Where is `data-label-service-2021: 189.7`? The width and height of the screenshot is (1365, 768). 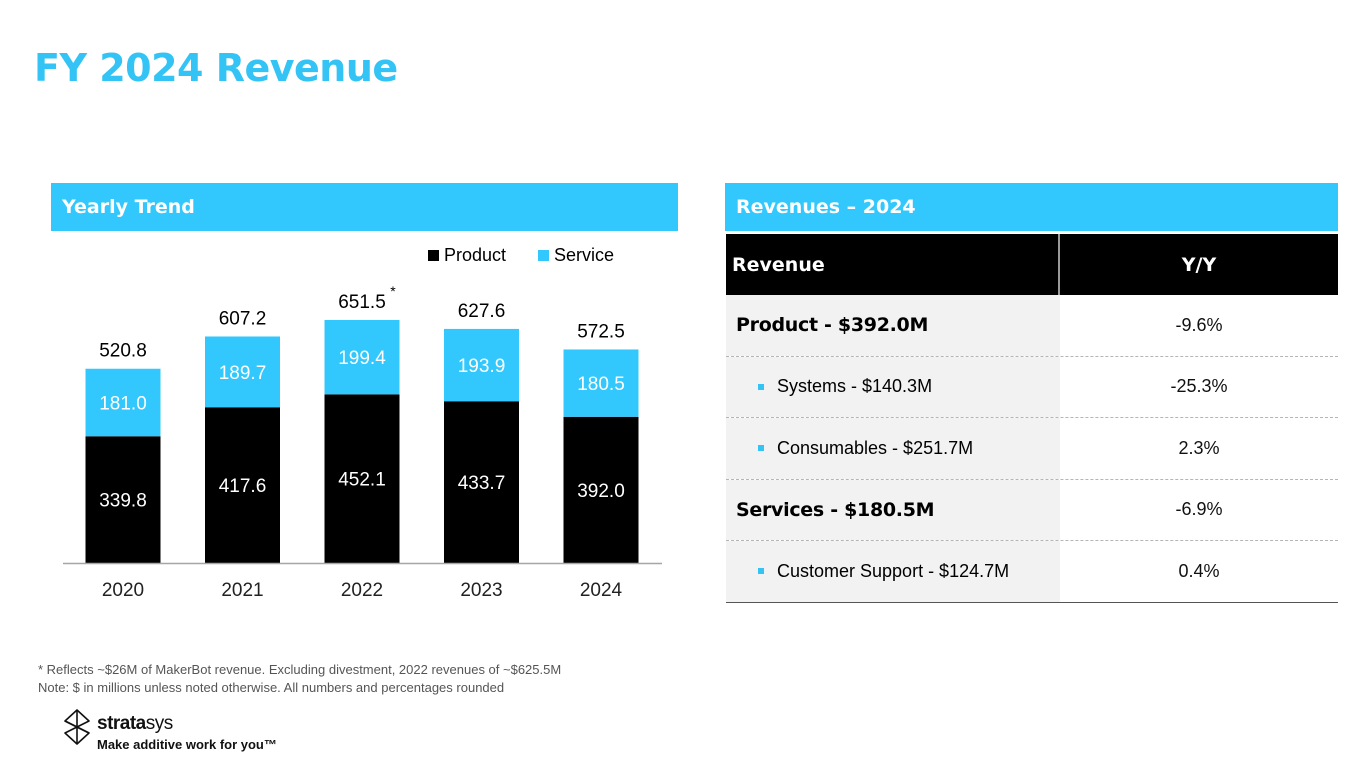
data-label-service-2021: 189.7 is located at coordinates (243, 373).